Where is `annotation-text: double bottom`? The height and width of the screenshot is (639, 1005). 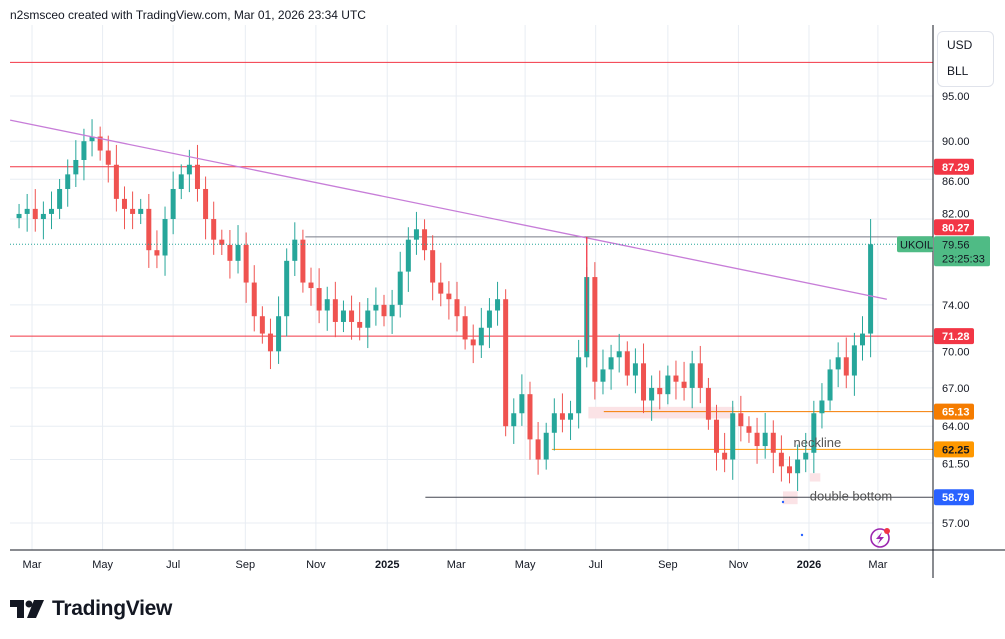
annotation-text: double bottom is located at coordinates (851, 496).